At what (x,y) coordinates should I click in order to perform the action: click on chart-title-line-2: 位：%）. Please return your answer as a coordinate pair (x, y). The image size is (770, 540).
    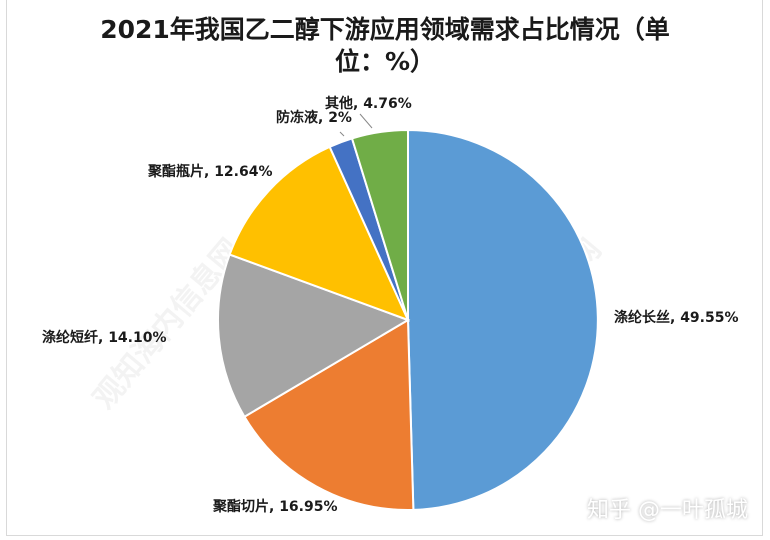
    Looking at the image, I should click on (385, 61).